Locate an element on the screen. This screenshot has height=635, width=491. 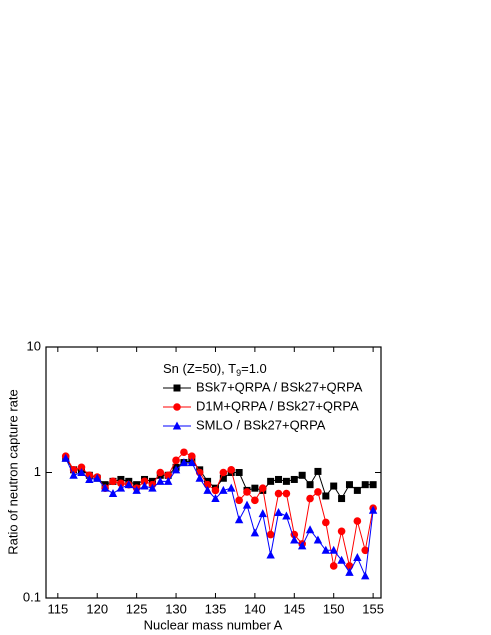
legend-label: D1M+QRPA / BSk27+QRPA is located at coordinates (277, 405).